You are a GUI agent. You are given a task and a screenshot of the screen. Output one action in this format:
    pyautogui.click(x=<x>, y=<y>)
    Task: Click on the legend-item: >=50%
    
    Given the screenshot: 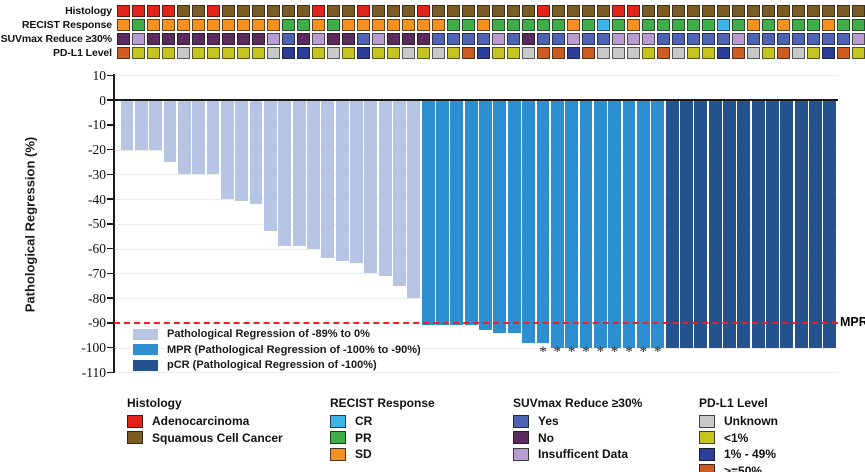 What is the action you would take?
    pyautogui.click(x=738, y=467)
    